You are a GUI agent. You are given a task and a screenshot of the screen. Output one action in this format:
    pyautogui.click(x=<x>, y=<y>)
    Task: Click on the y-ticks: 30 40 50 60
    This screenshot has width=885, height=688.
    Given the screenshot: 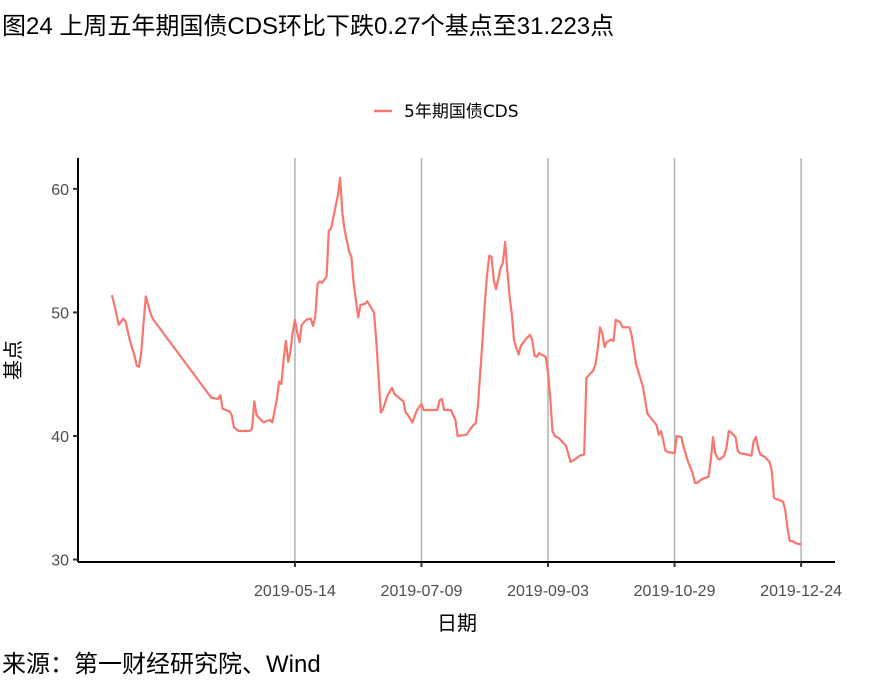 What is the action you would take?
    pyautogui.click(x=64, y=376)
    